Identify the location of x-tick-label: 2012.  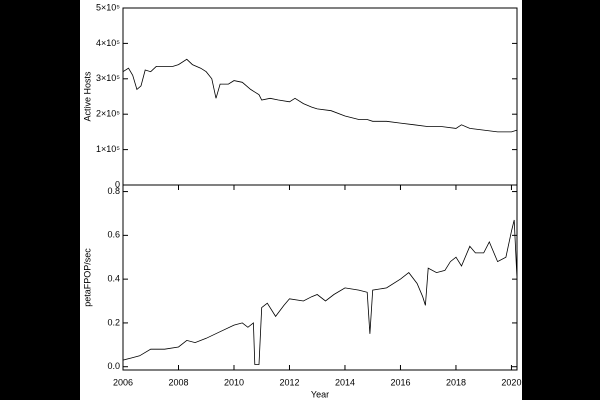
(289, 382).